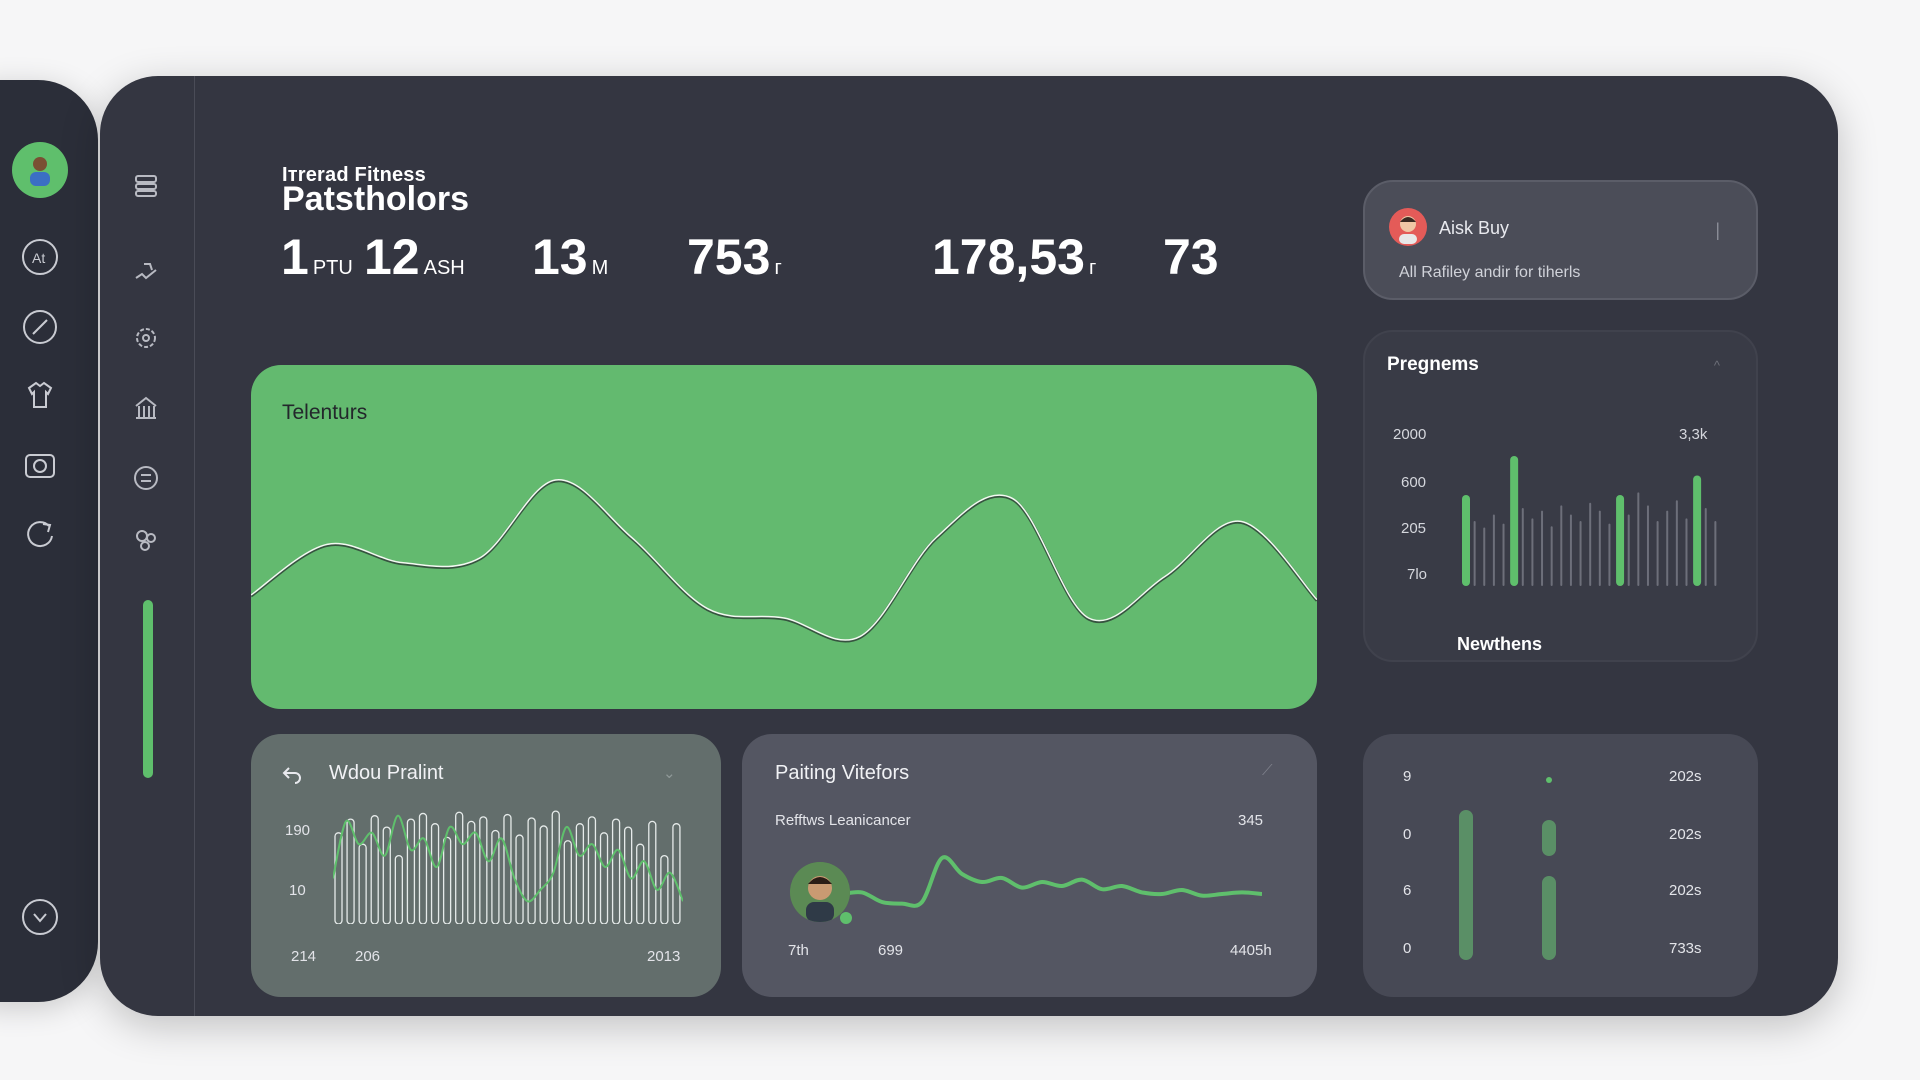  Describe the element at coordinates (1251, 820) in the screenshot. I see `painting-subtitle-value: 345` at that location.